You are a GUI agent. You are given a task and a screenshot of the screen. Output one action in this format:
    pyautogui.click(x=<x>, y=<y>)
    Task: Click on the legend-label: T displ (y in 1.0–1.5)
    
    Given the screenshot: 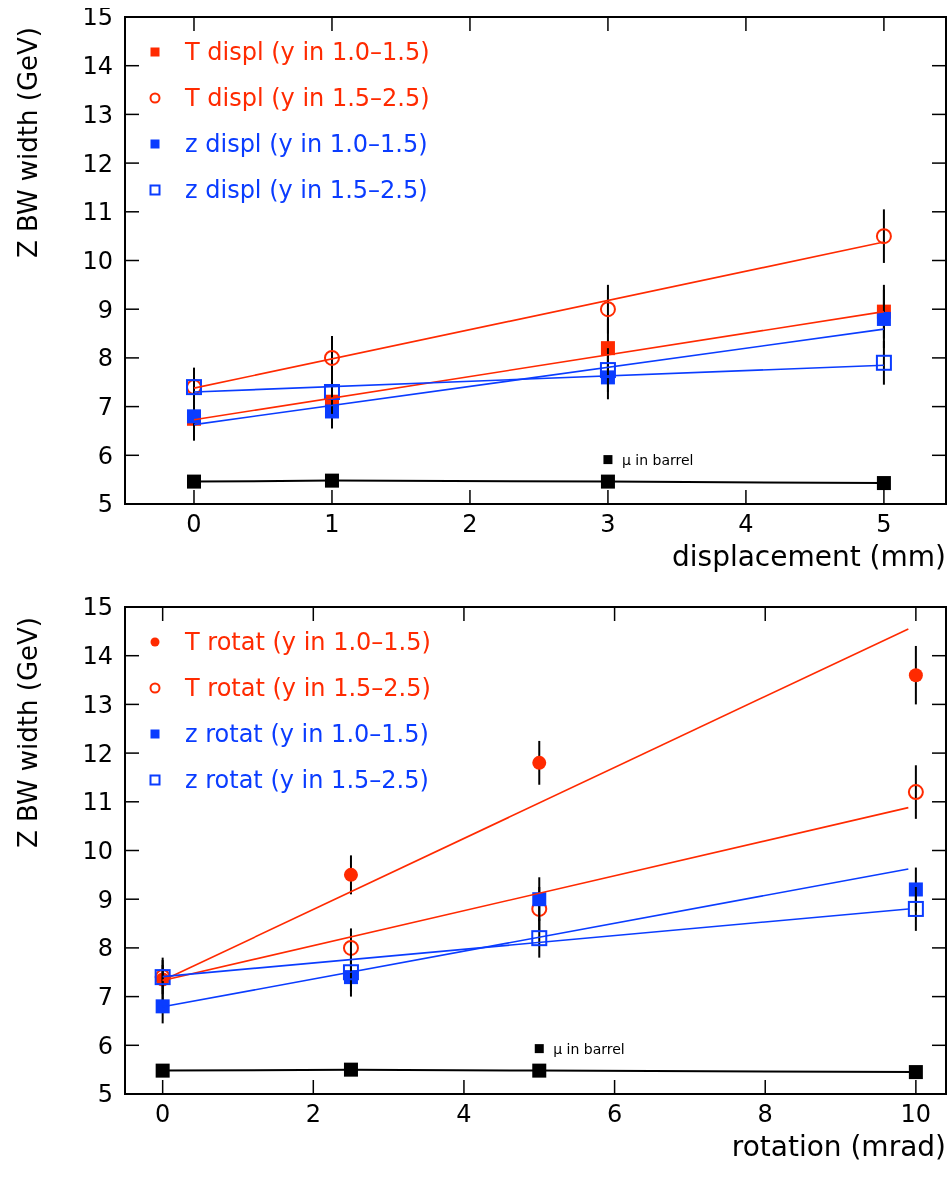 What is the action you would take?
    pyautogui.click(x=307, y=52)
    